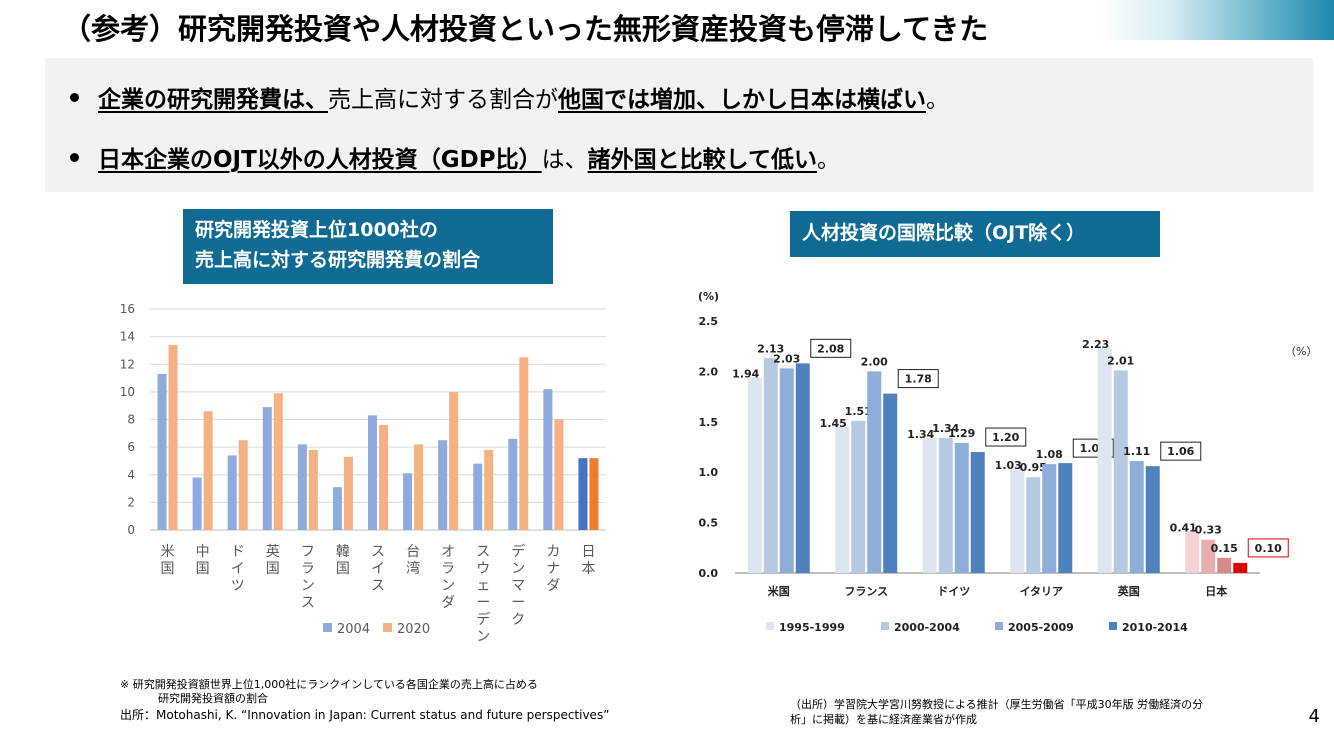 Image resolution: width=1334 pixels, height=750 pixels. What do you see at coordinates (709, 472) in the screenshot?
I see `y-tick-label: 1.0` at bounding box center [709, 472].